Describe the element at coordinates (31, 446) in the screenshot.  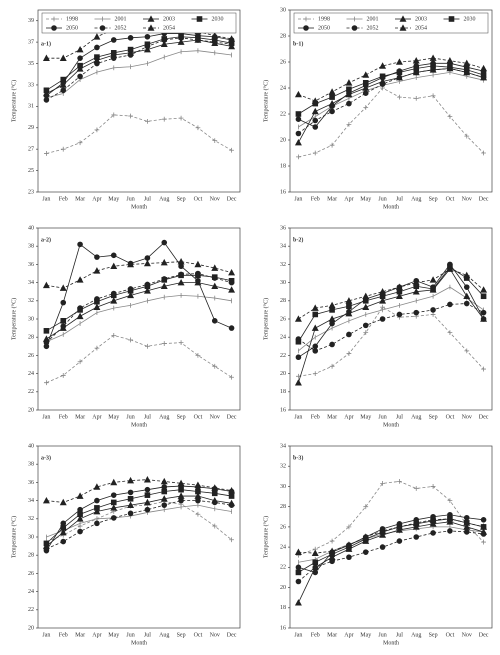
I see `y-tick-label: 40` at that location.